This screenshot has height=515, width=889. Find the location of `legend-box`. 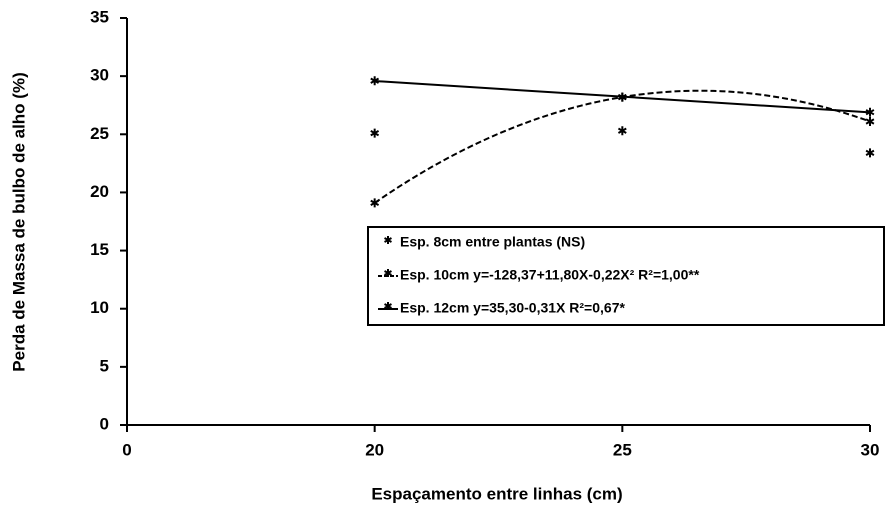

legend-box is located at coordinates (626, 276).